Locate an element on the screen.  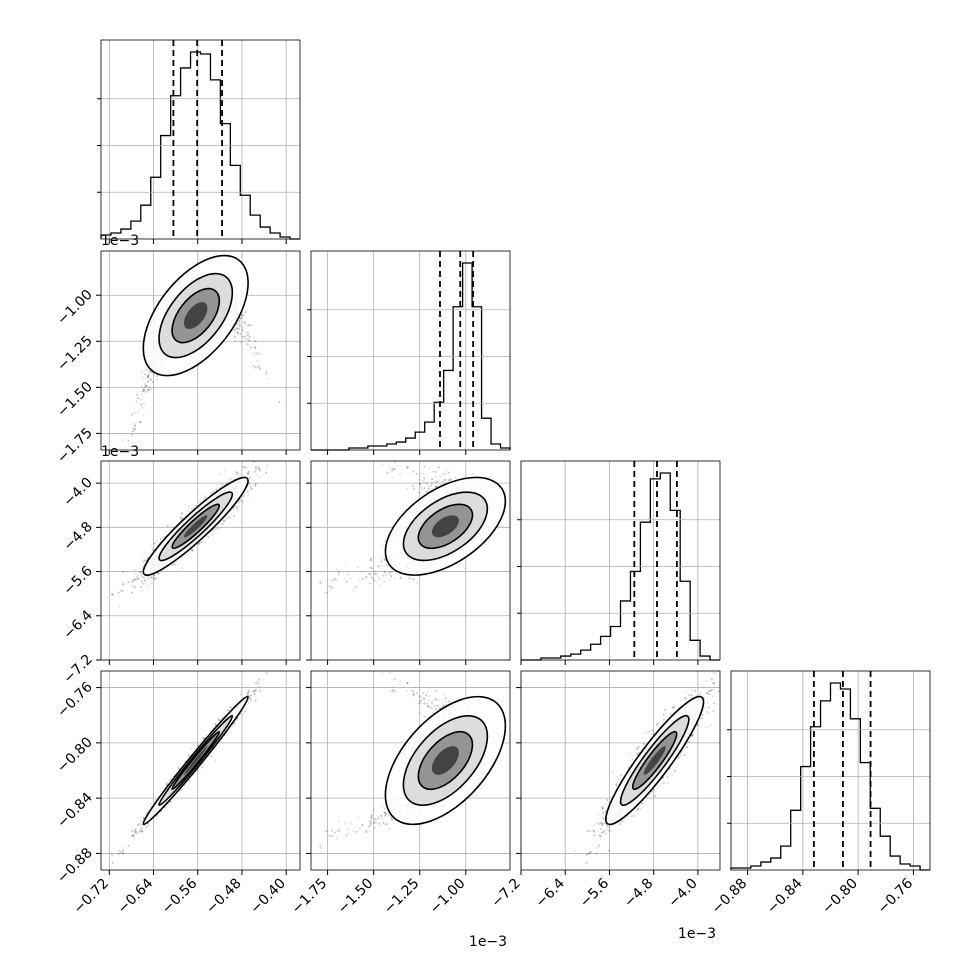
y-tick-label: −7.2 is located at coordinates (77, 669).